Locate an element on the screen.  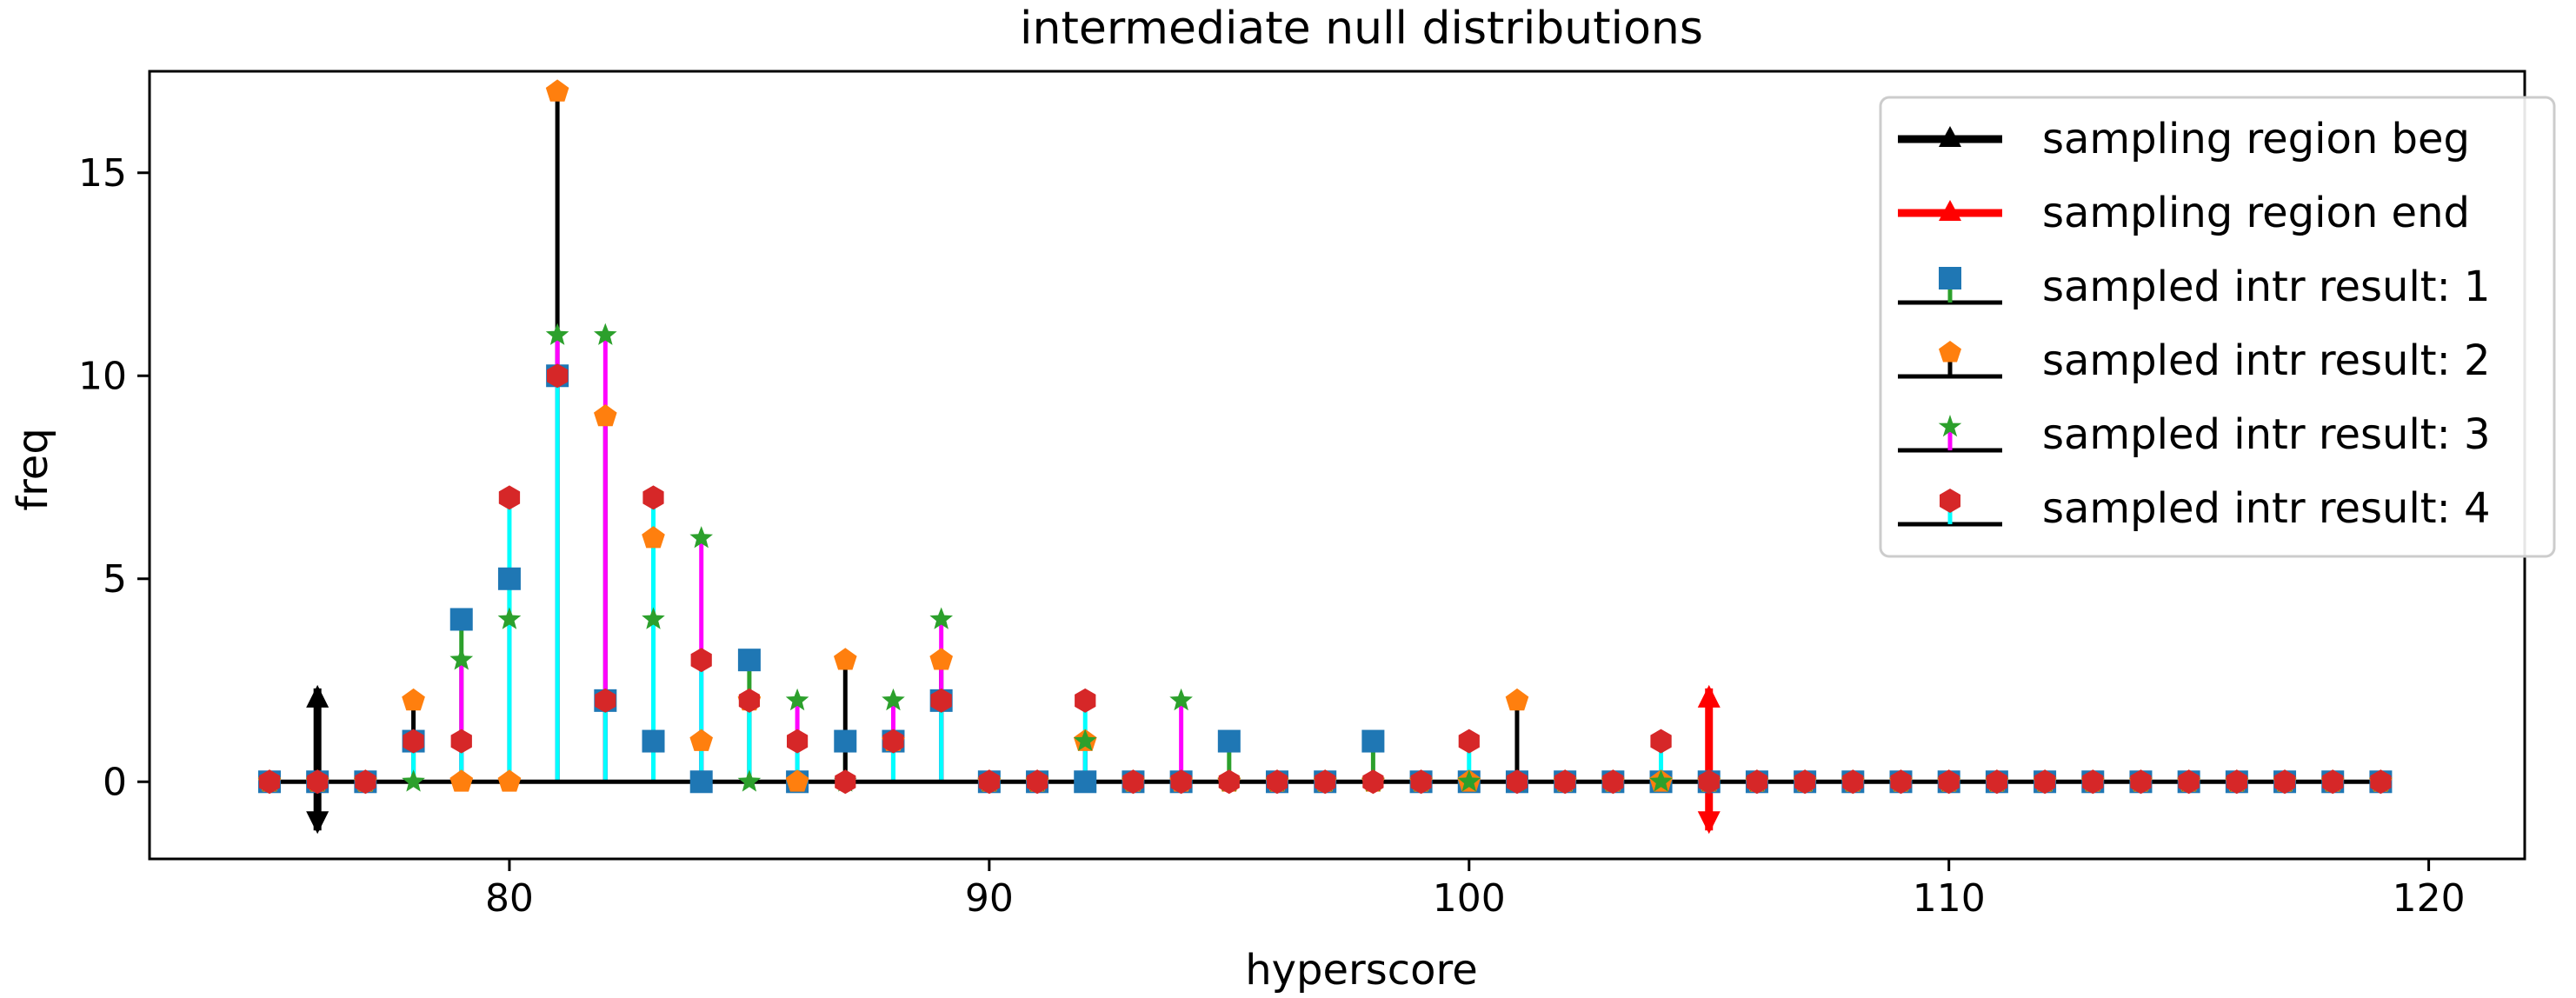
region-marker-top-triangle-end is located at coordinates (1709, 696).